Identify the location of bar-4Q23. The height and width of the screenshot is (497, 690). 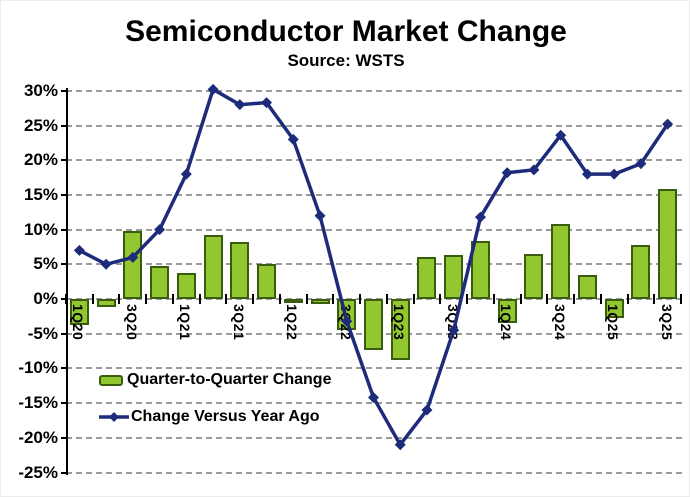
(480, 269).